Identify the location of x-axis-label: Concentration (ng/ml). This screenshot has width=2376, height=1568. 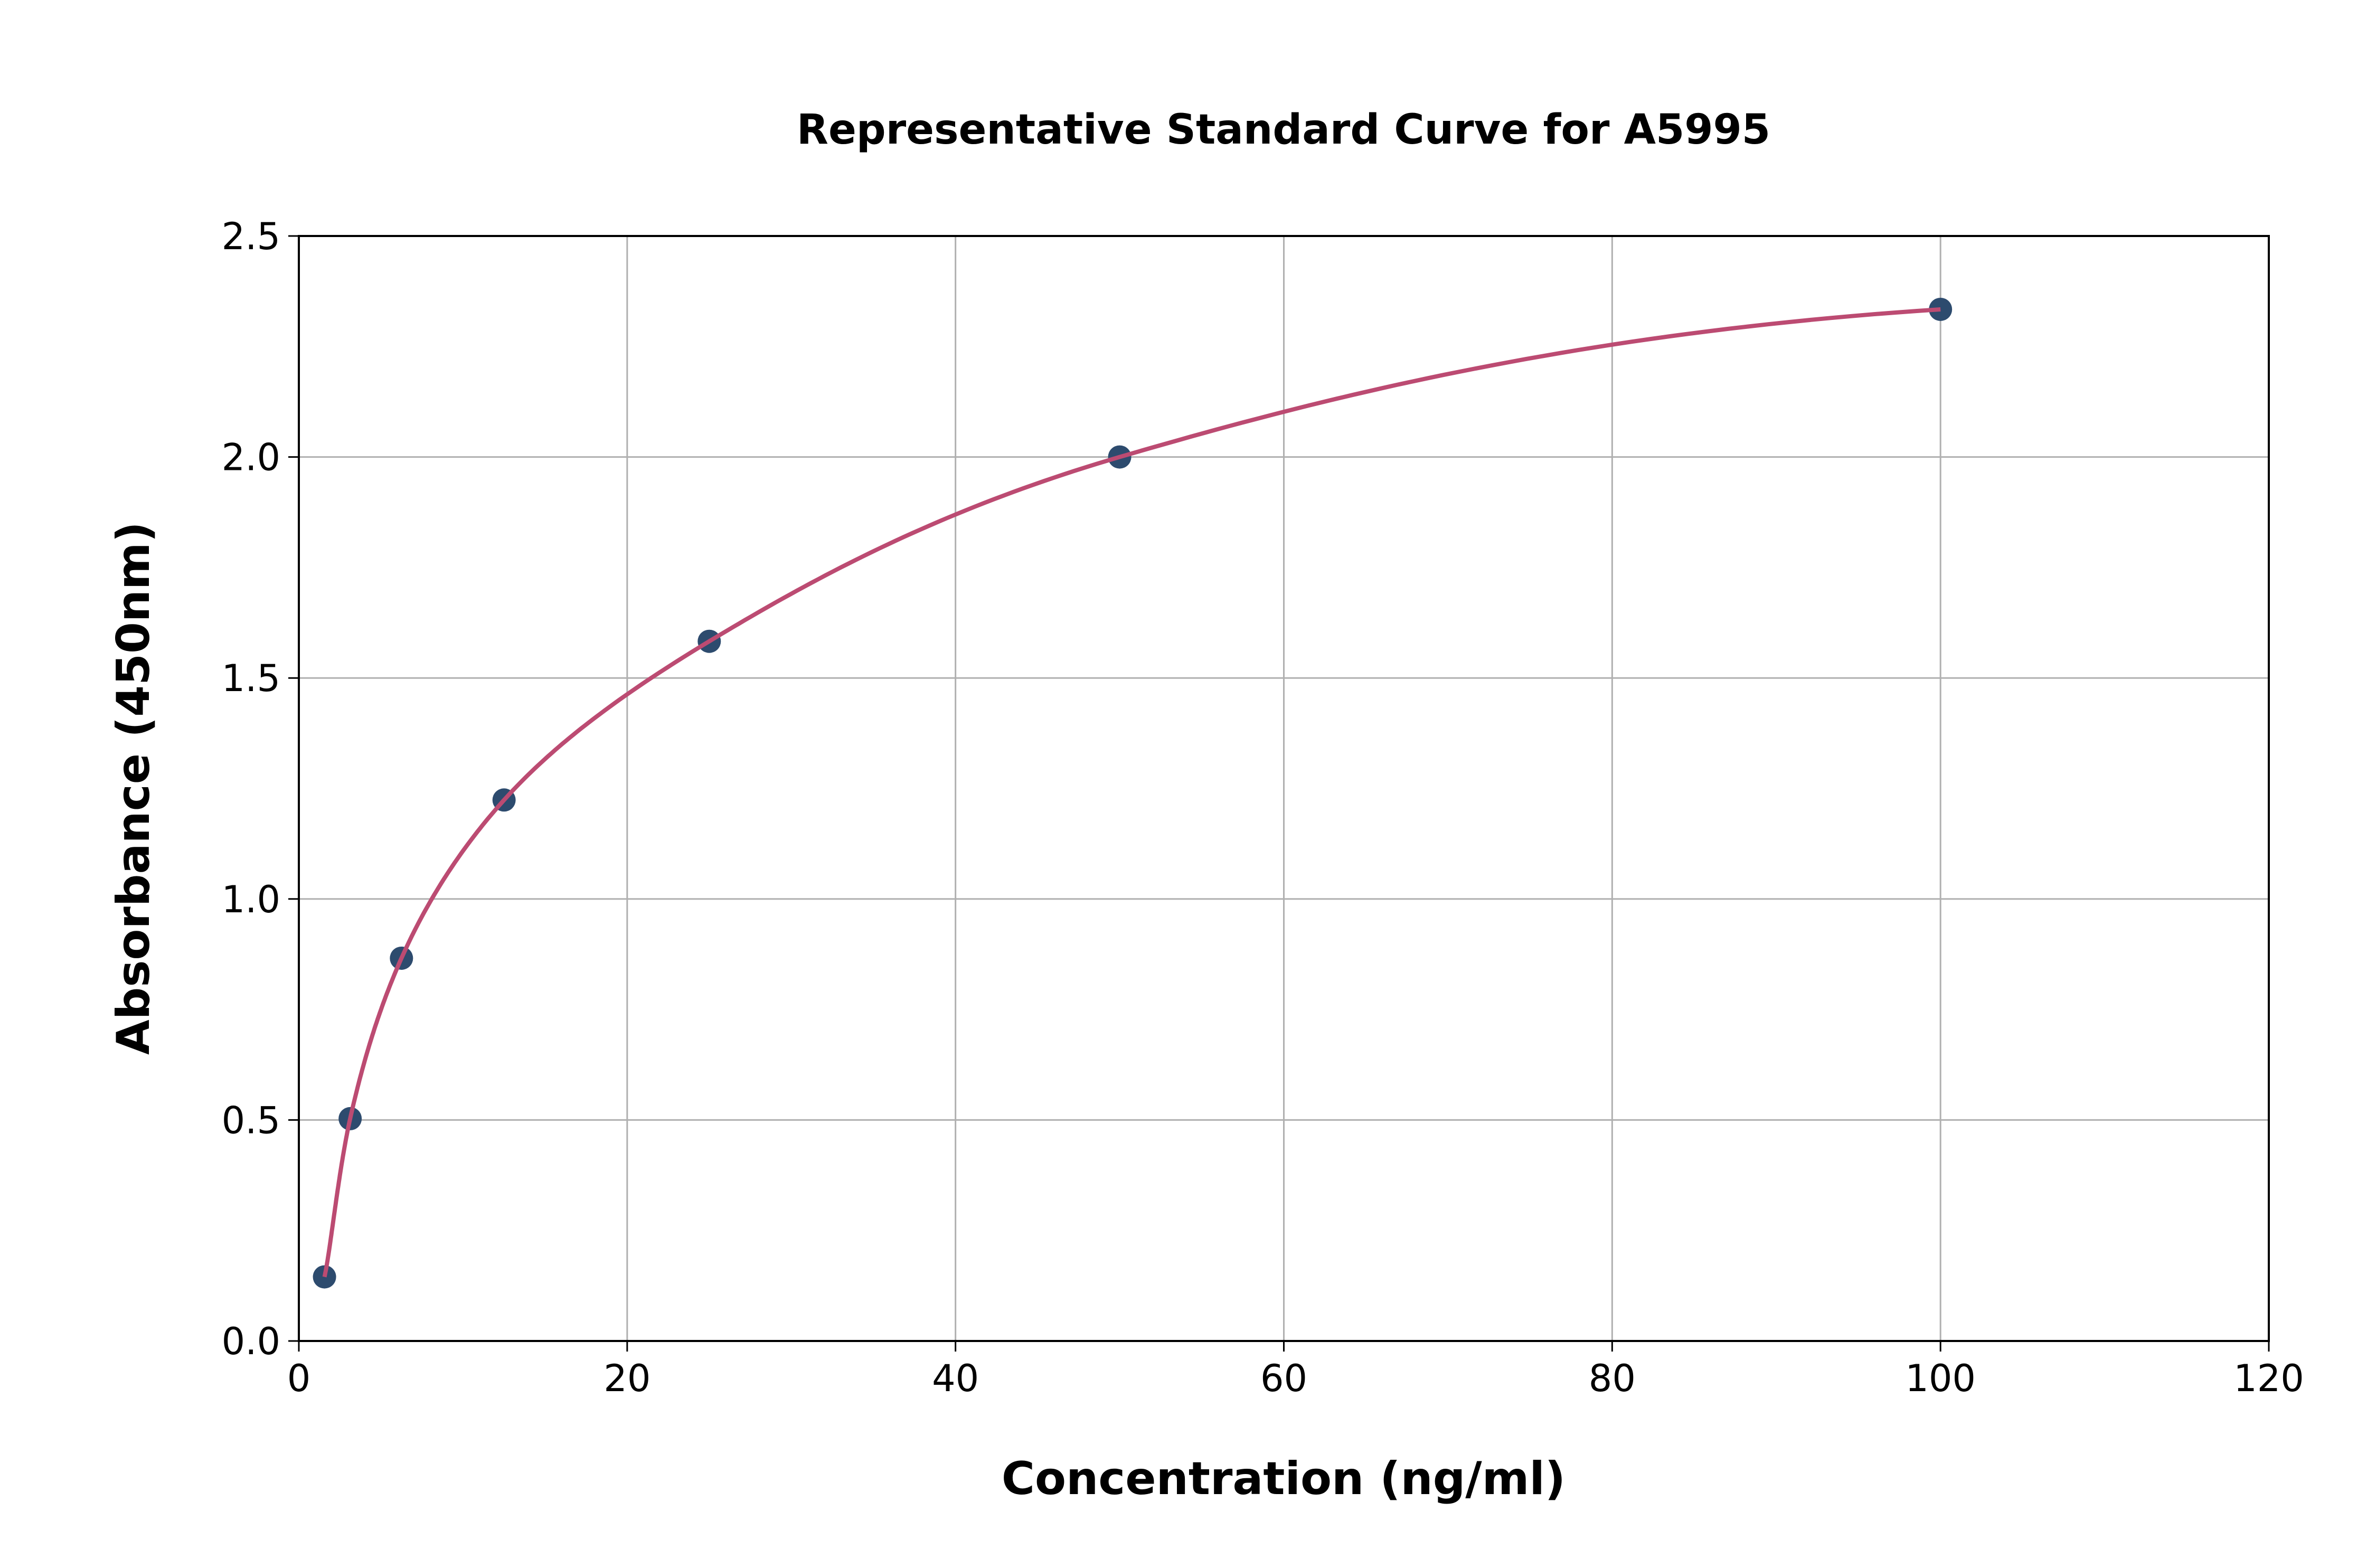
(1284, 1479).